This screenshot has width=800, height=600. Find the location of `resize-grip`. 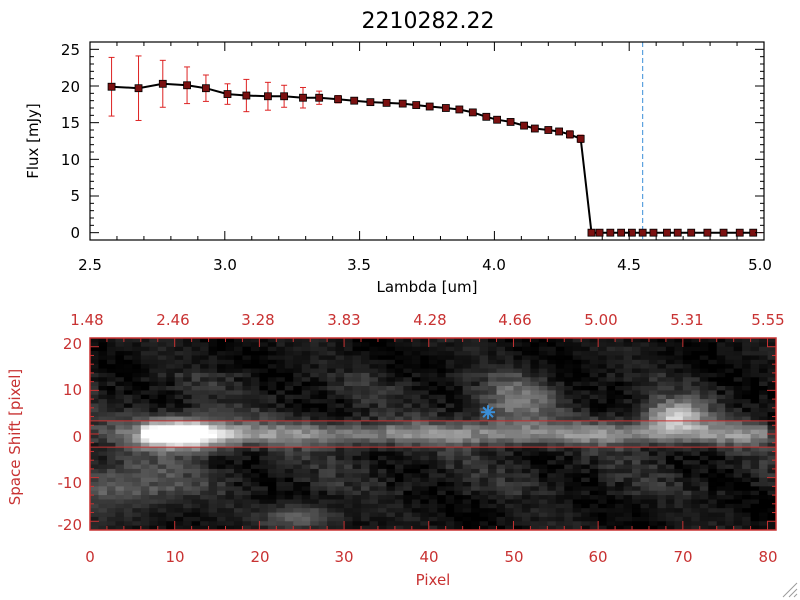

resize-grip is located at coordinates (790, 590).